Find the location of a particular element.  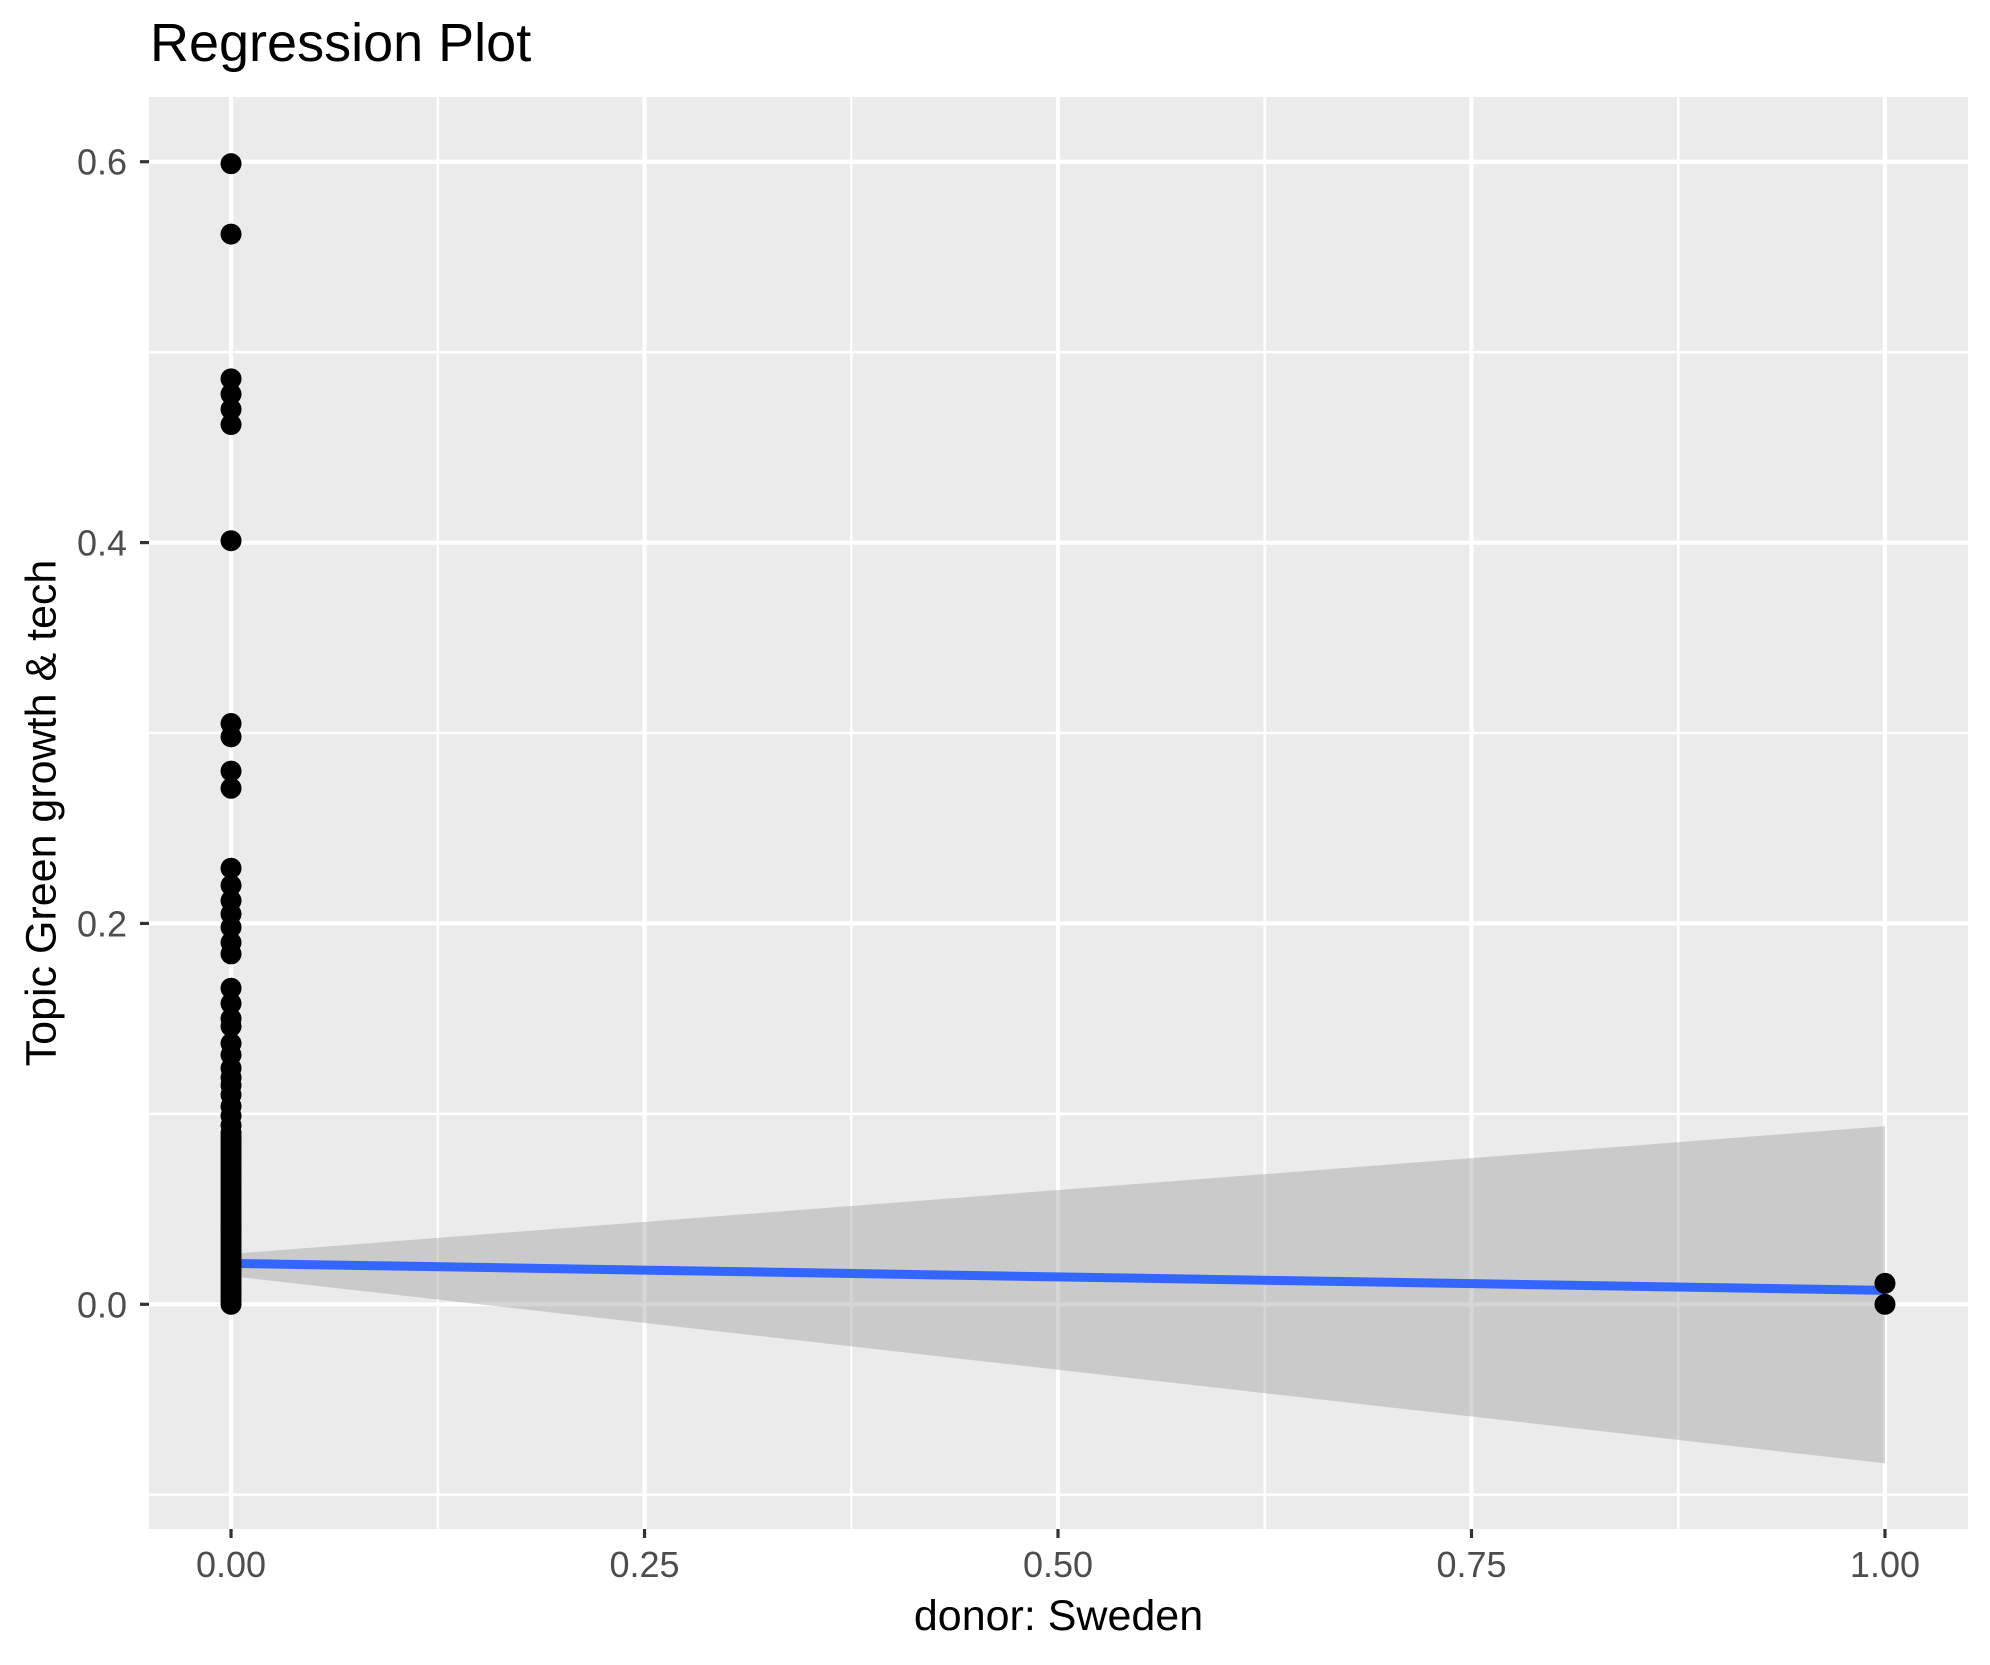

y-tick-label: 0.6 is located at coordinates (102, 162).